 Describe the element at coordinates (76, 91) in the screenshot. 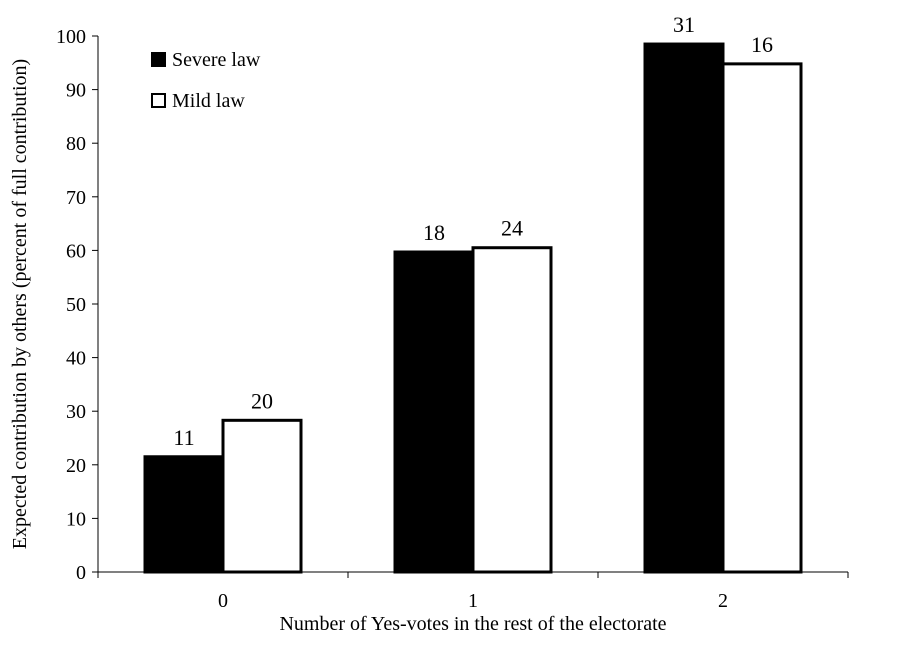

I see `y-tick-label: 90` at that location.